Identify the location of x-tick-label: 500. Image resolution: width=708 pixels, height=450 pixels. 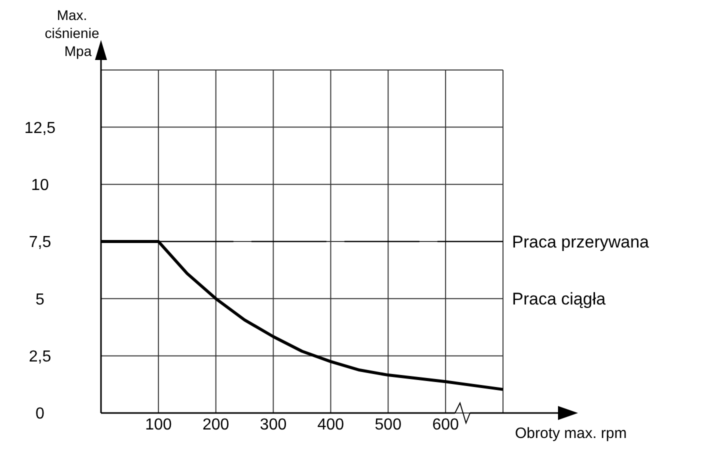
(388, 425).